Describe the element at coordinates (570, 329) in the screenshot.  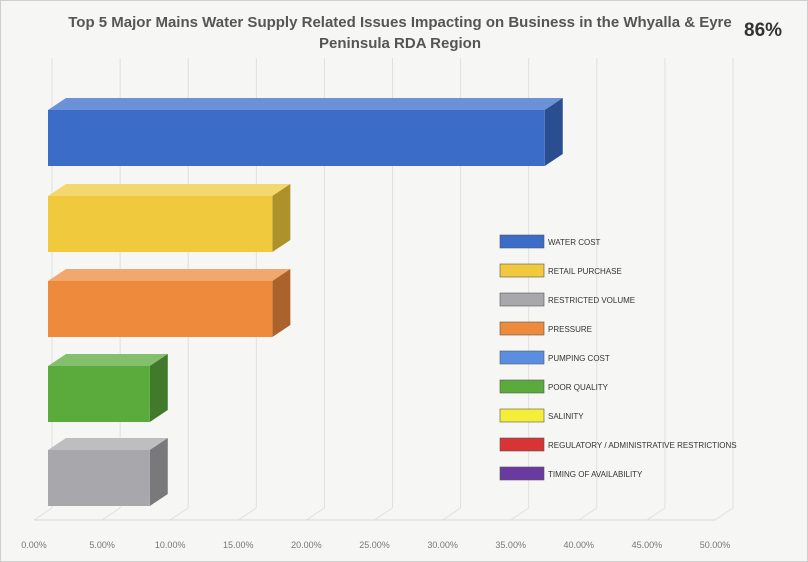
I see `legend-label: PRESSURE` at that location.